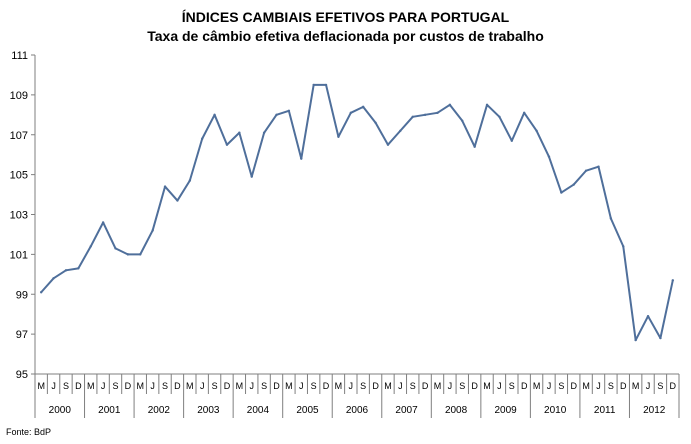  I want to click on year-label: 2011, so click(605, 410).